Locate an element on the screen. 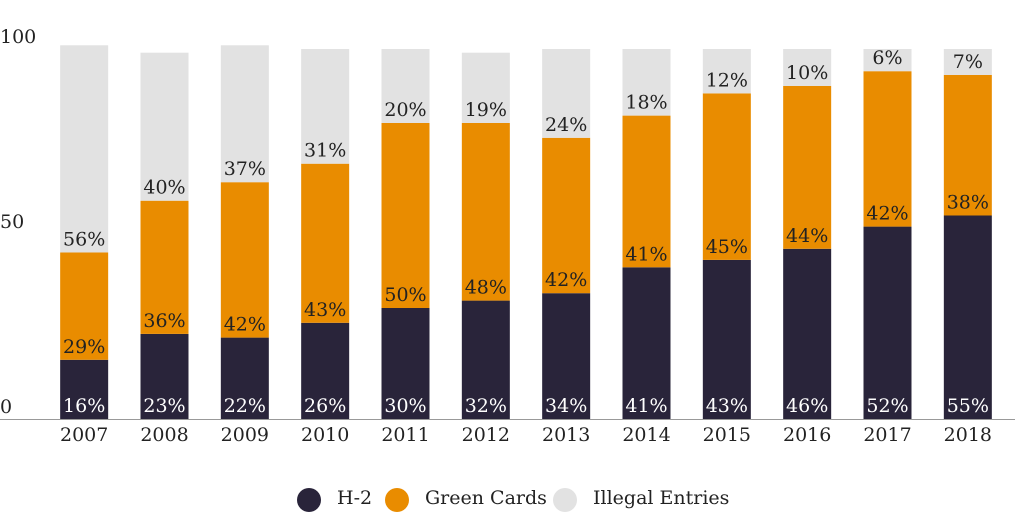 This screenshot has height=512, width=1024. x-tick-label: 2011 is located at coordinates (405, 435).